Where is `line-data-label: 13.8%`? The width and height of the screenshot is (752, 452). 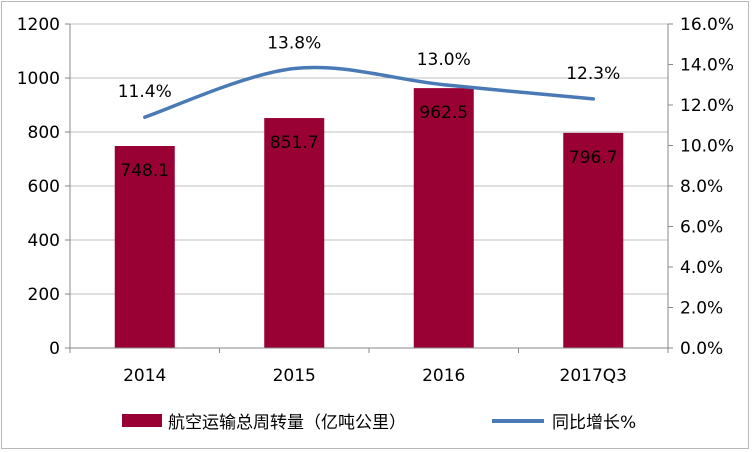
line-data-label: 13.8% is located at coordinates (294, 44).